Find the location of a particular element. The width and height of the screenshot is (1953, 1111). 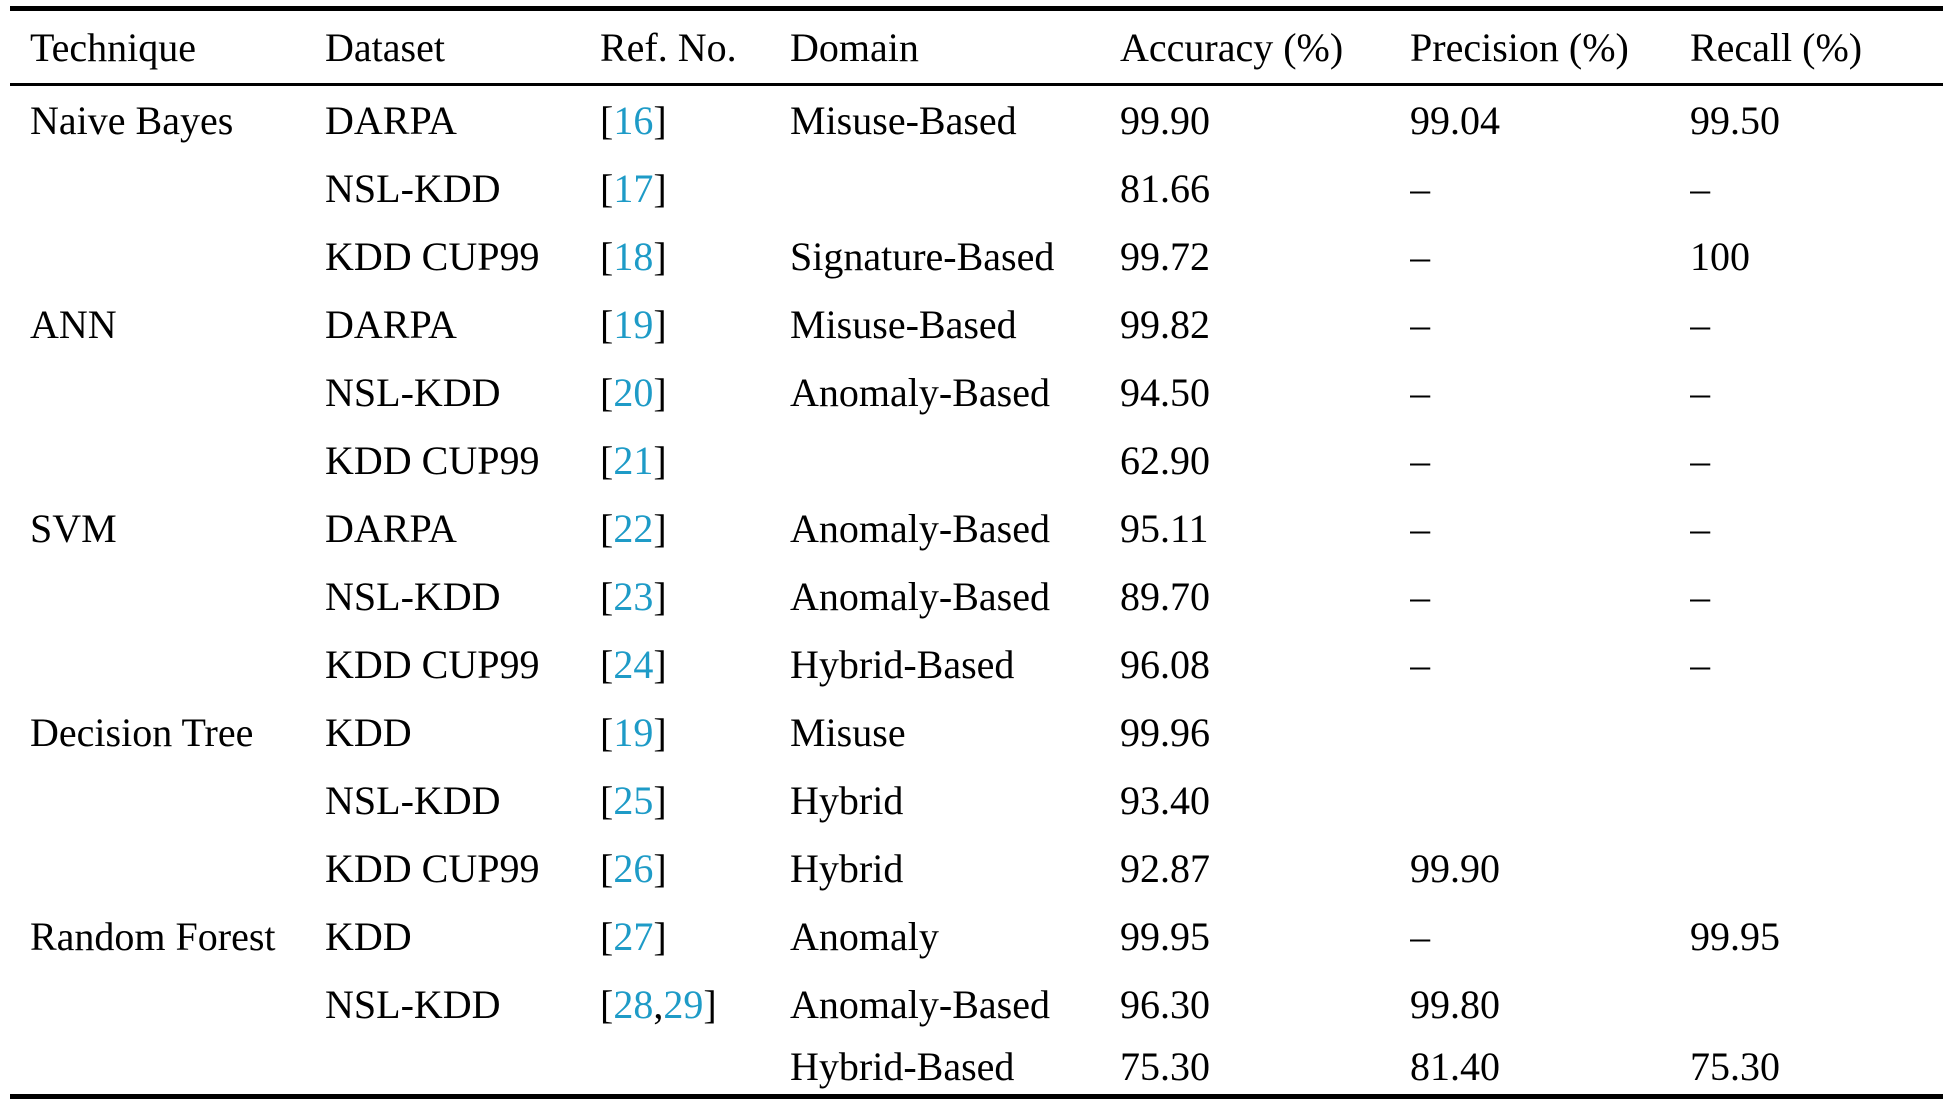

precision-cell: 99.90 is located at coordinates (1455, 868).